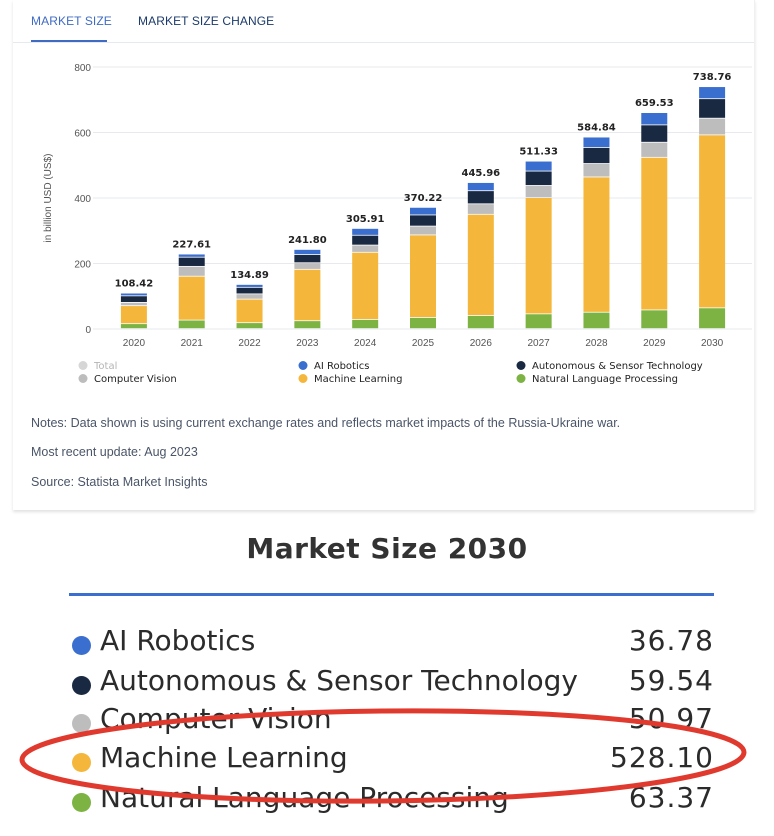 This screenshot has height=836, width=774. I want to click on summary-row-value: 528.10, so click(662, 757).